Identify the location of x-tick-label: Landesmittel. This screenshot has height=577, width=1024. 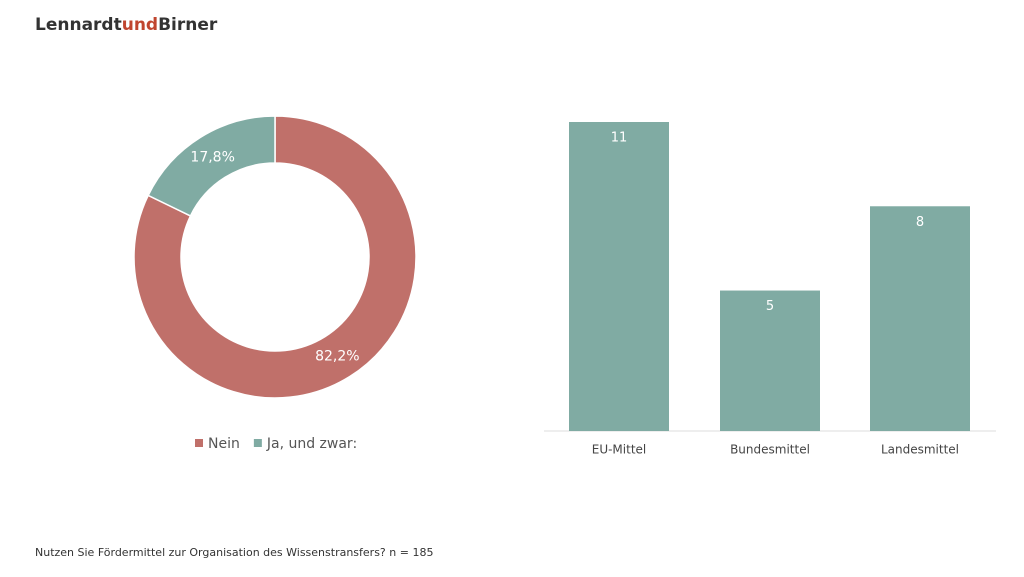
(920, 450).